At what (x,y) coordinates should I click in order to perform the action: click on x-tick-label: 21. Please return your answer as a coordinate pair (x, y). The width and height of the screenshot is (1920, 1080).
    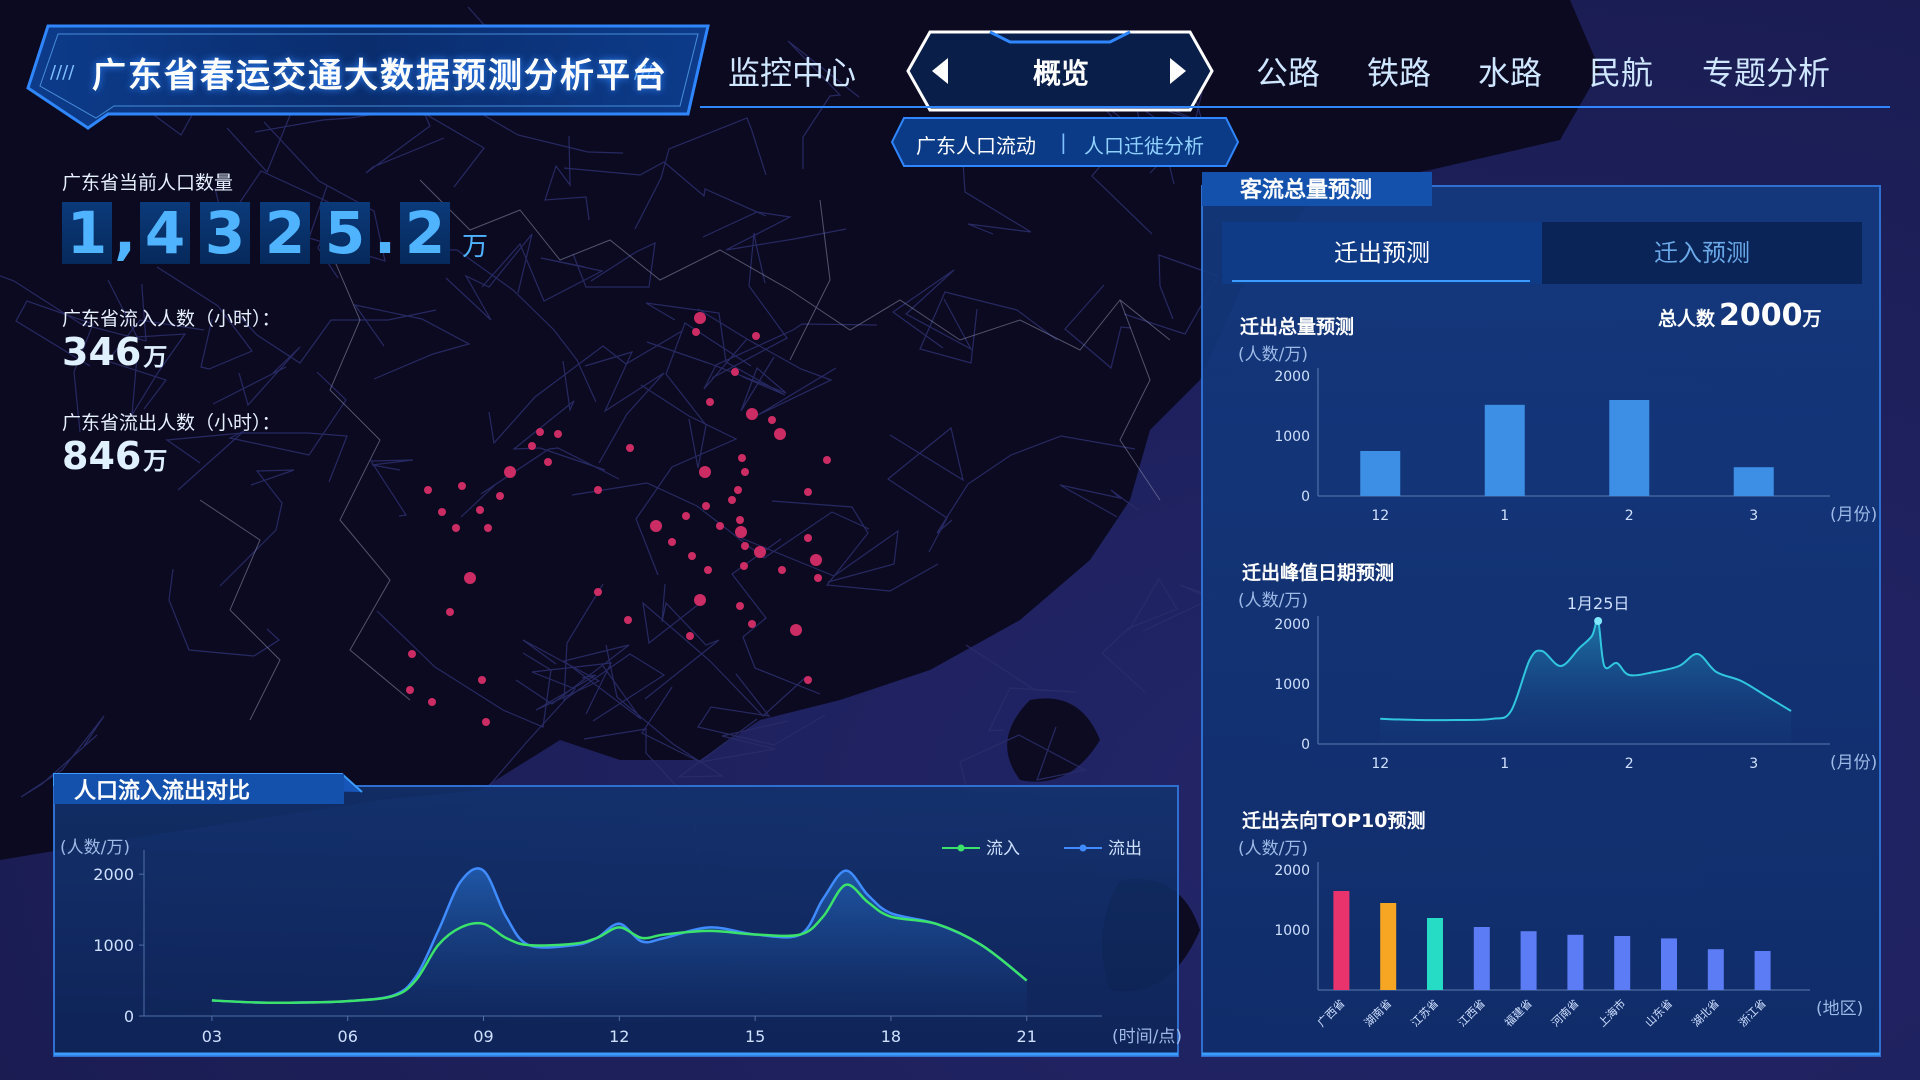
    Looking at the image, I should click on (1027, 1036).